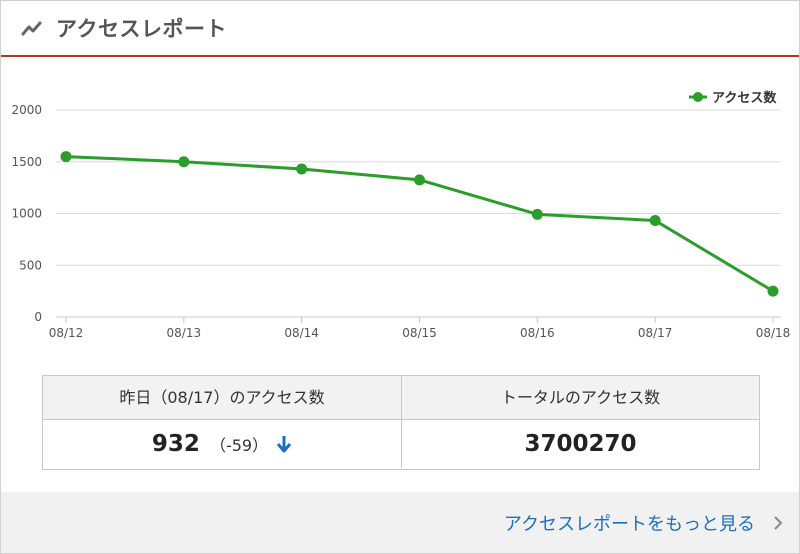  I want to click on y-tick-label: 500, so click(30, 265).